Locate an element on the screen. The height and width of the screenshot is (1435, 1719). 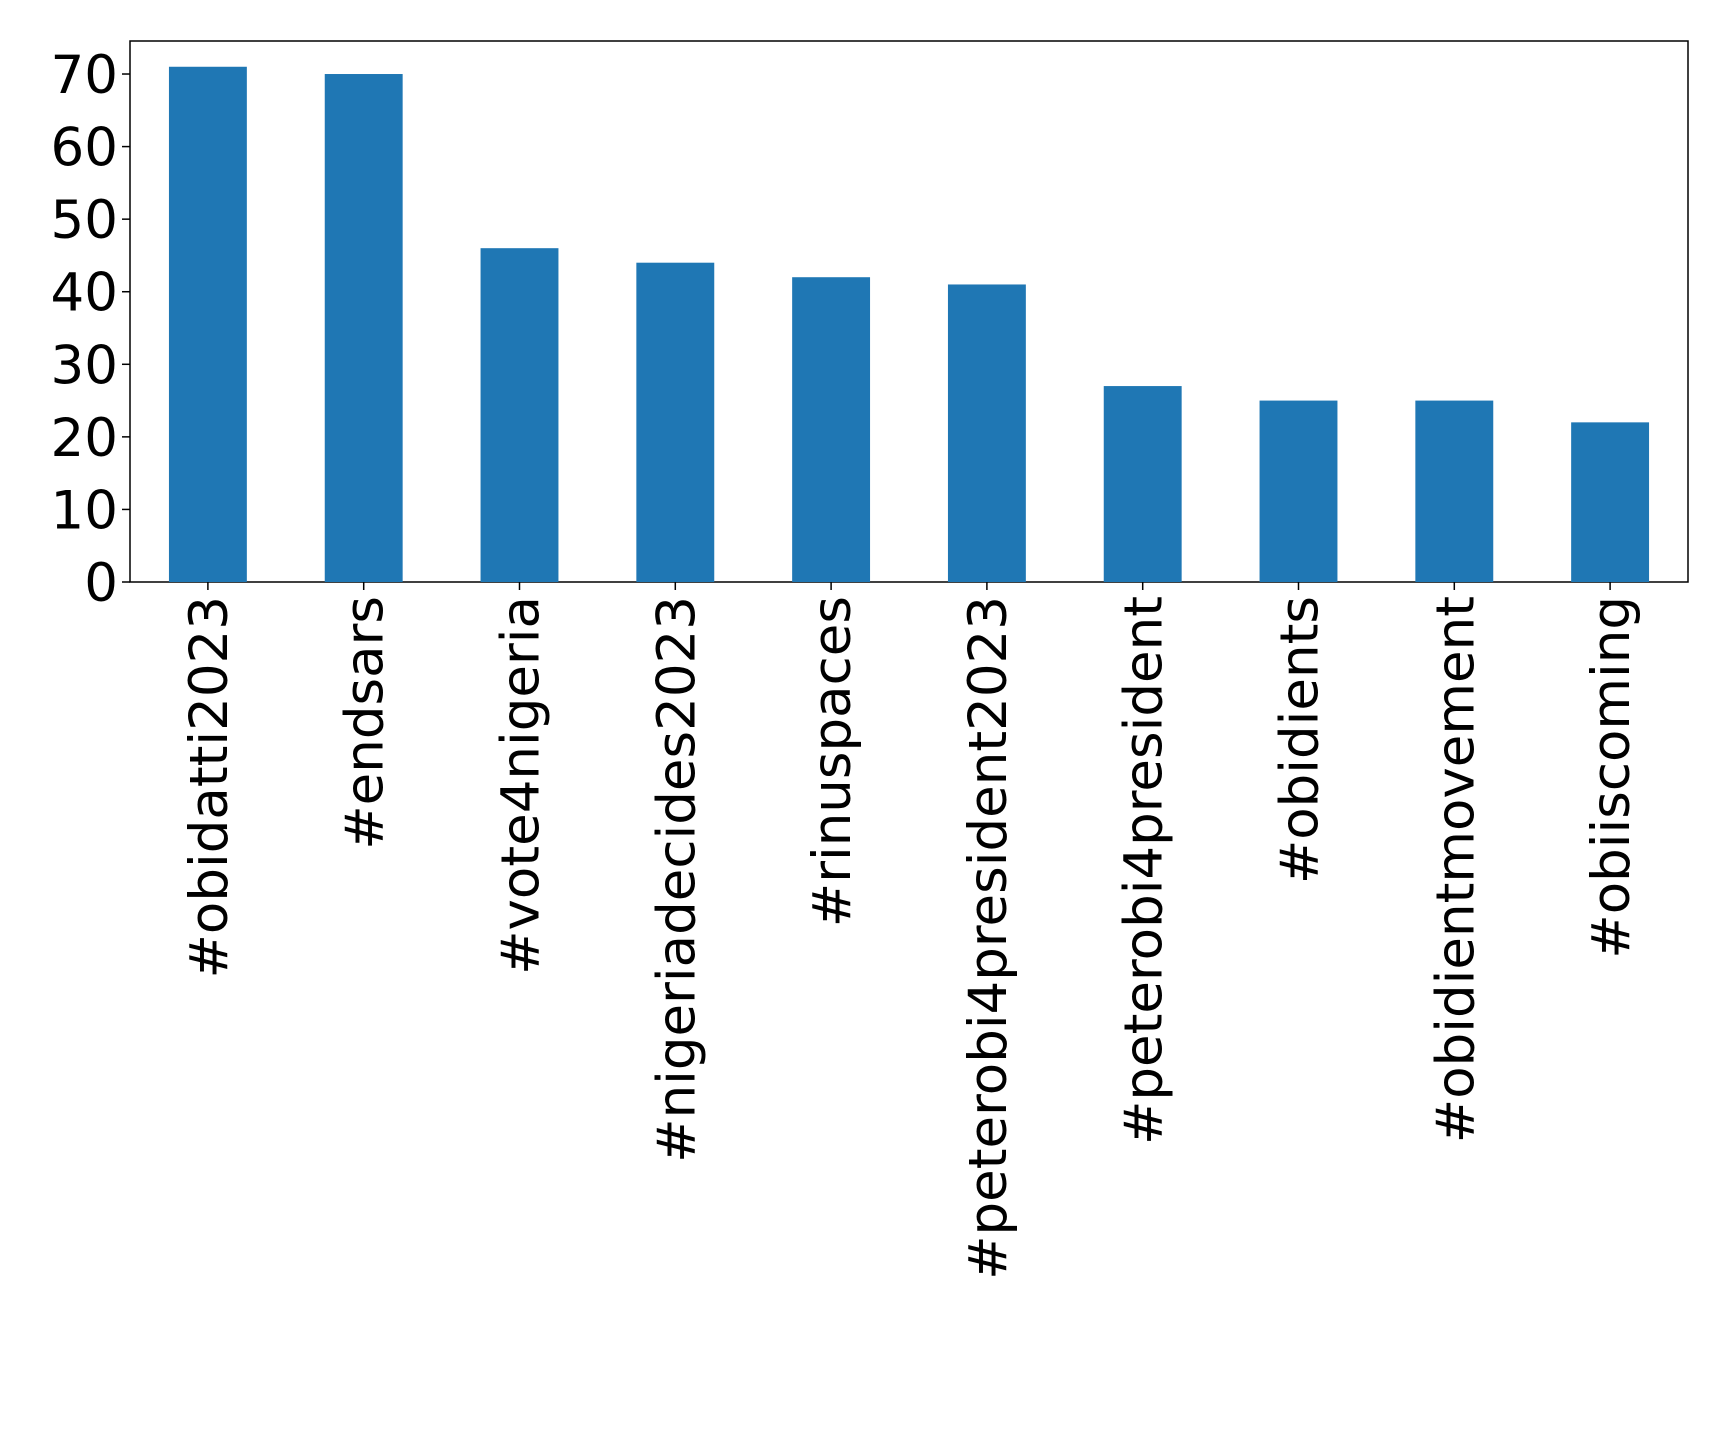
y-tick-label: 30 is located at coordinates (84, 365).